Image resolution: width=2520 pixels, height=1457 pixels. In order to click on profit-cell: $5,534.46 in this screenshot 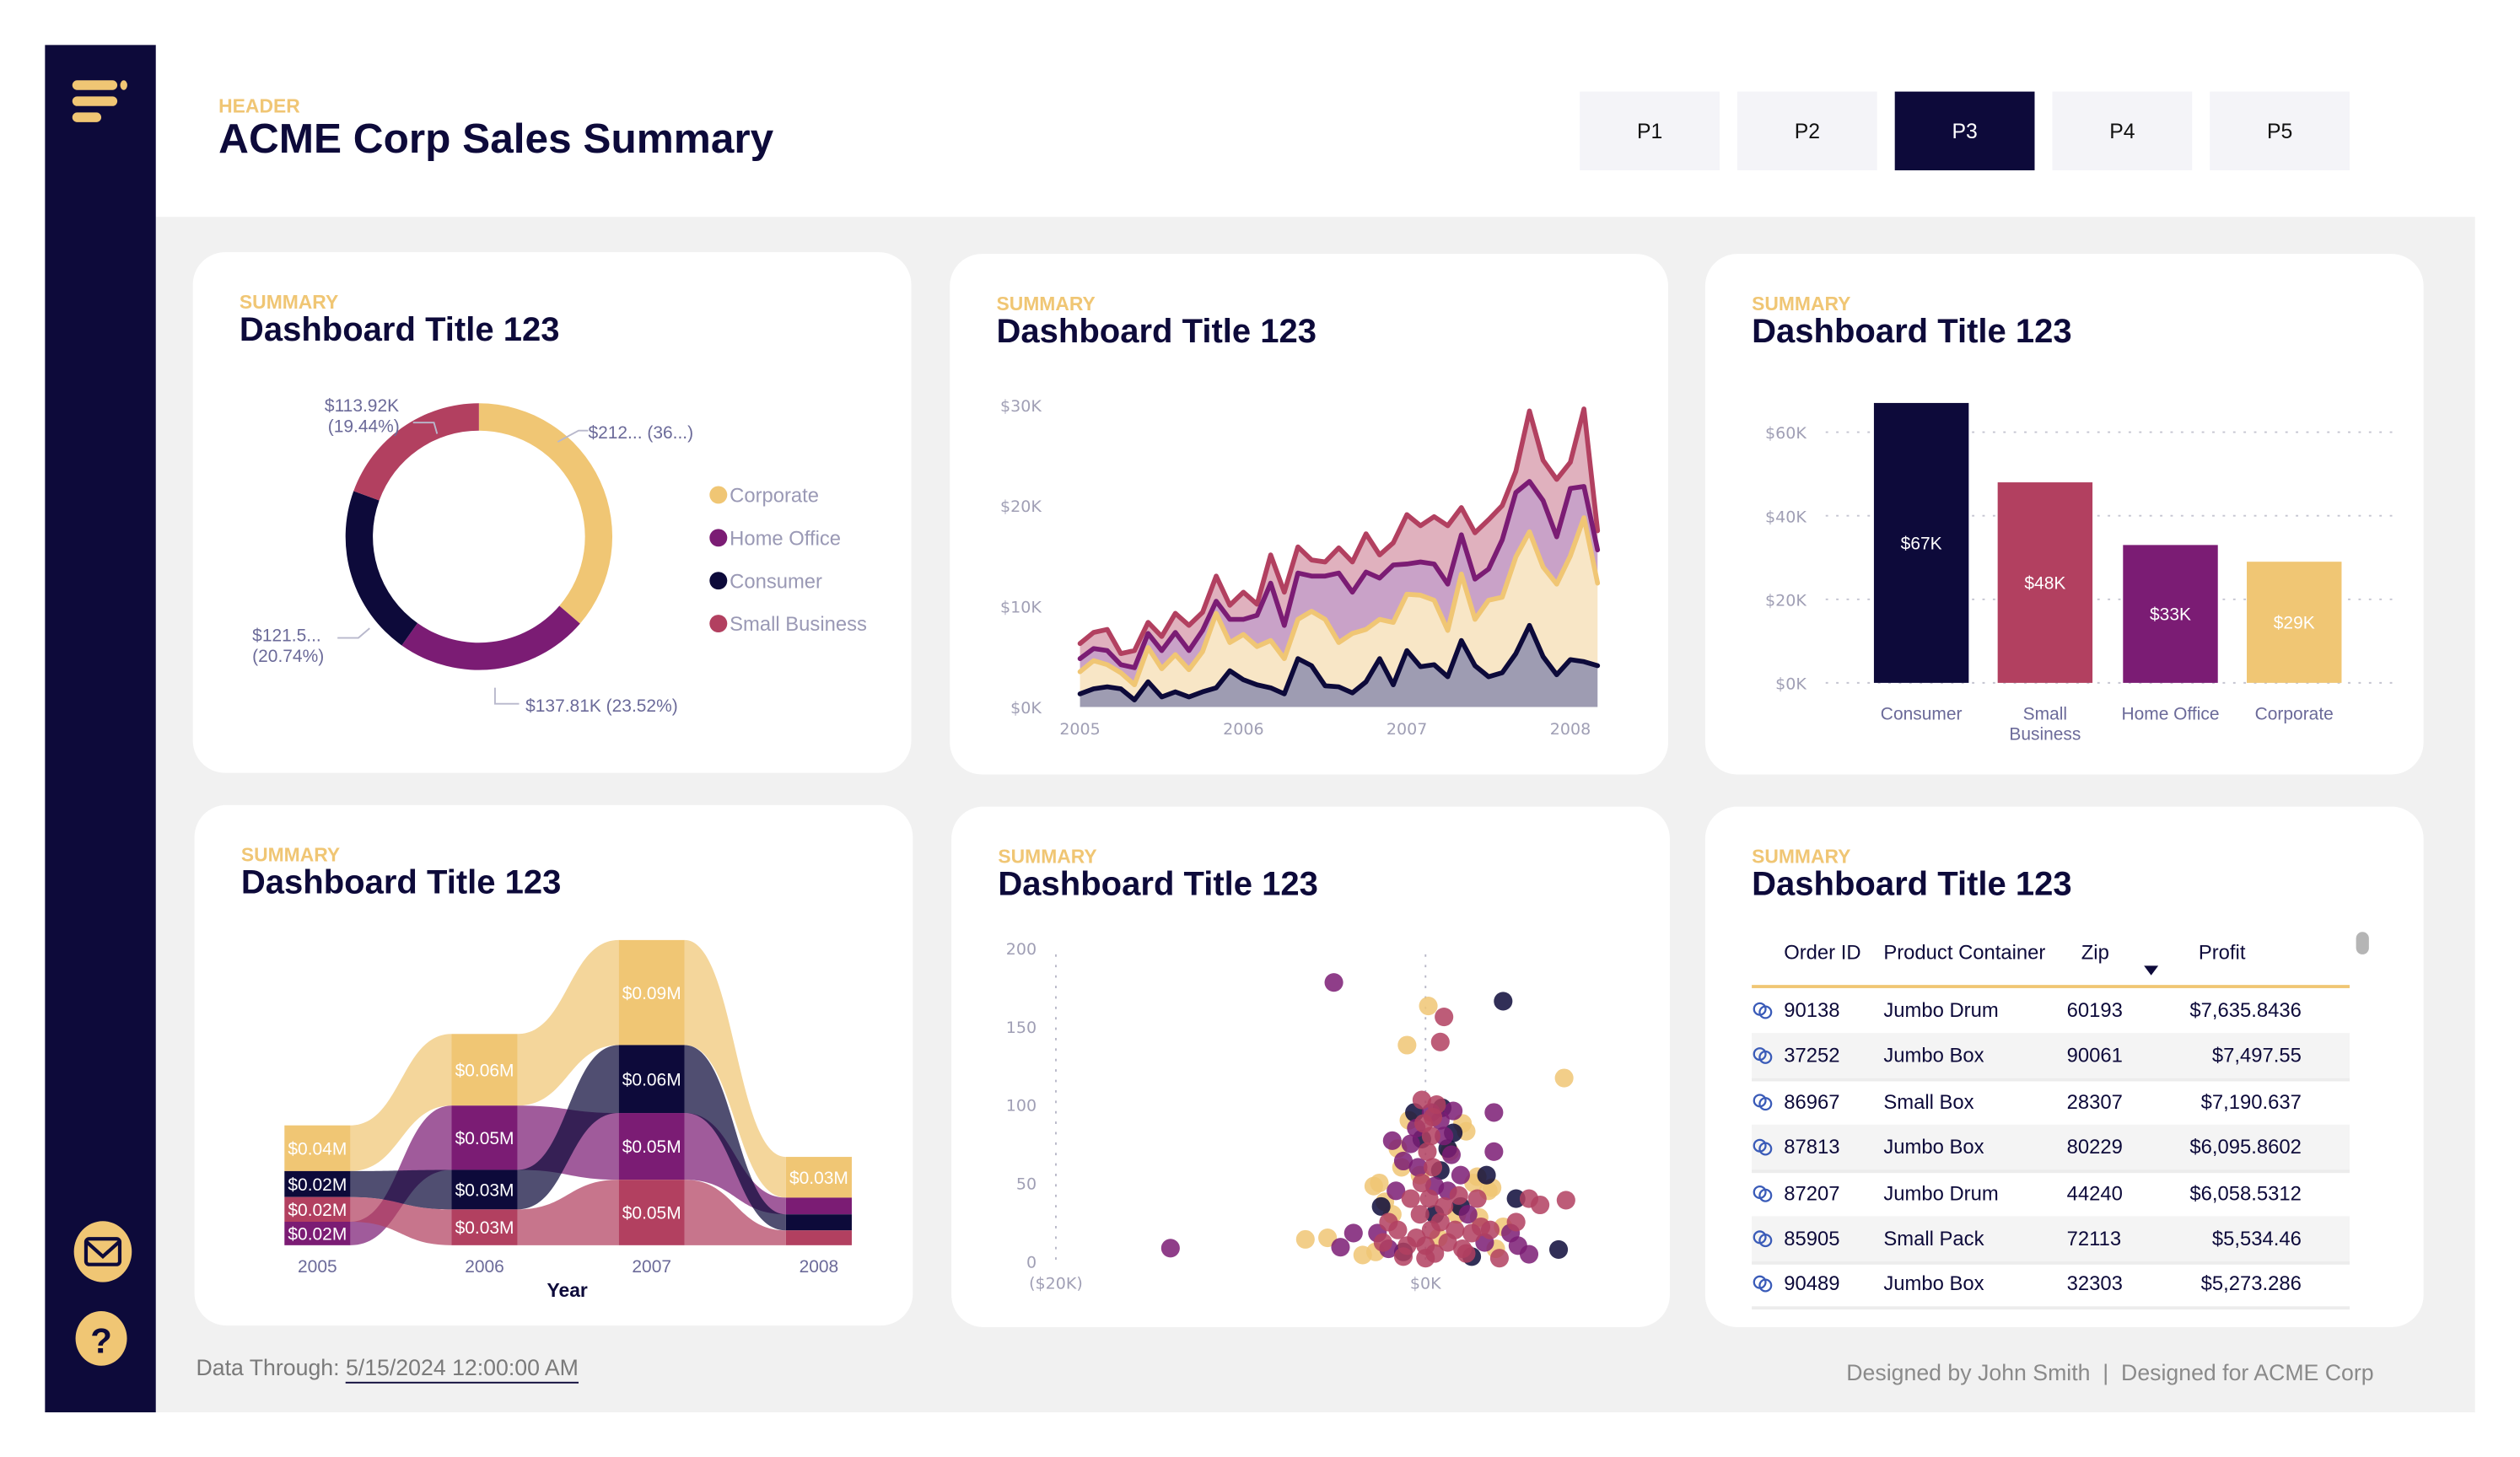, I will do `click(2256, 1238)`.